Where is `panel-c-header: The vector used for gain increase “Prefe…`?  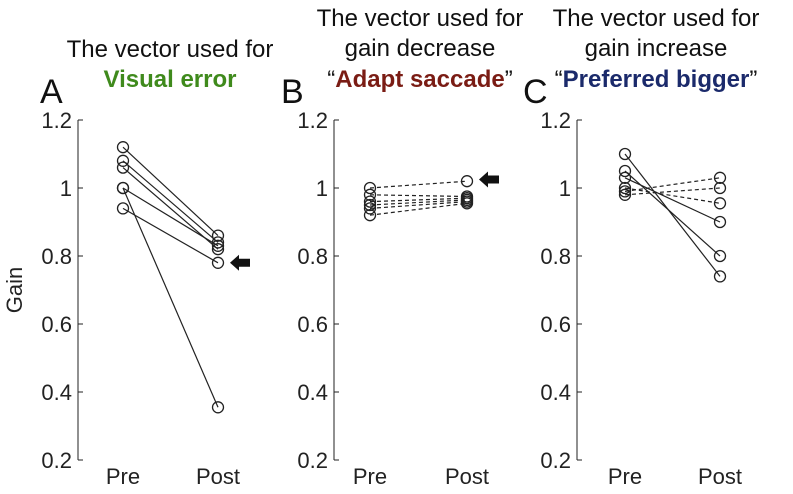 panel-c-header: The vector used for gain increase “Prefe… is located at coordinates (641, 58).